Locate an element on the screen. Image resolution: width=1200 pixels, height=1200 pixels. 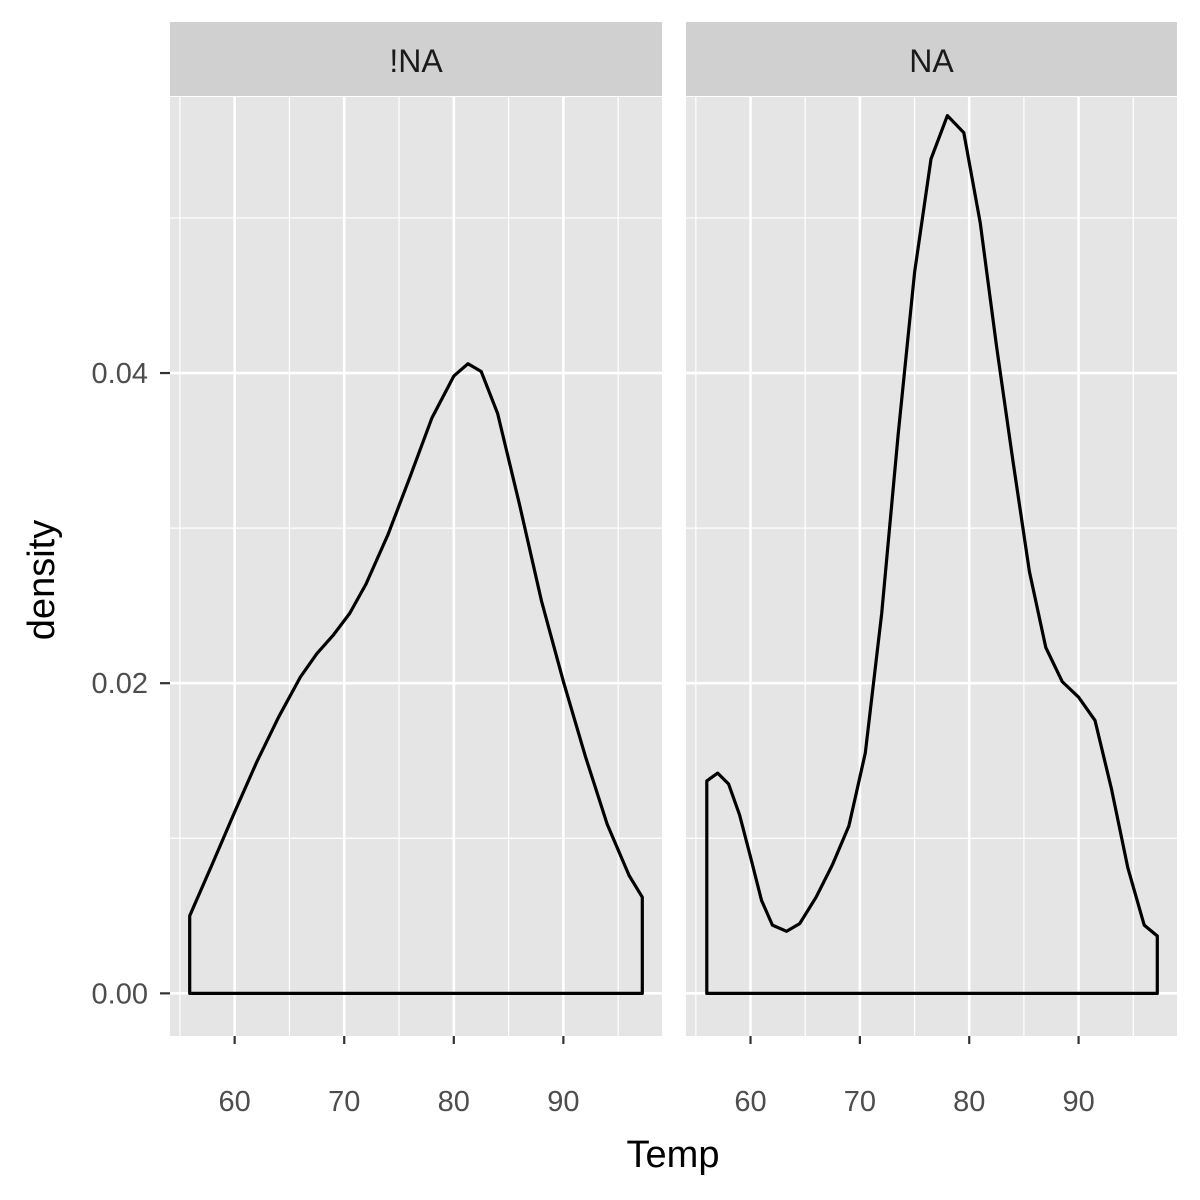
facet-strip-label: !NA is located at coordinates (416, 61).